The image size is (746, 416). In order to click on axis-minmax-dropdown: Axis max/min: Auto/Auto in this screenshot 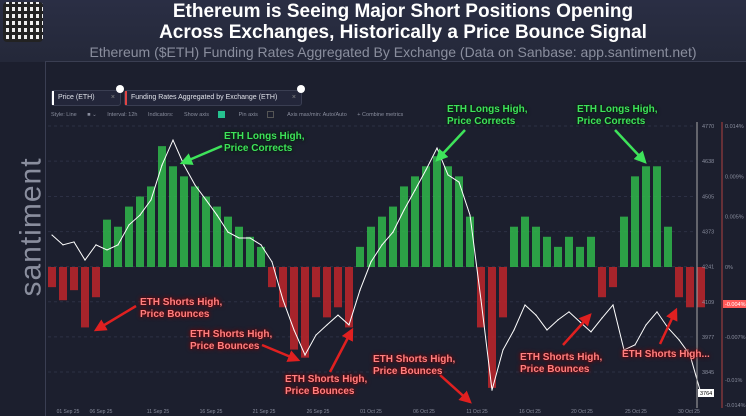, I will do `click(317, 114)`.